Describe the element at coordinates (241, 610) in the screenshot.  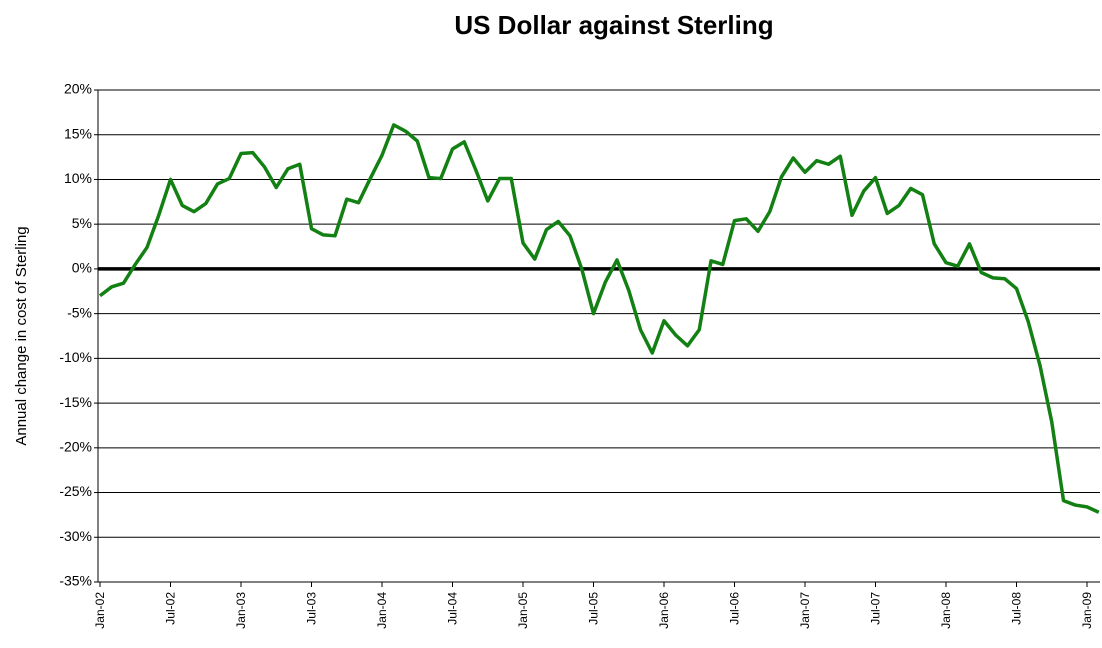
I see `x-tick-label: Jan-03` at that location.